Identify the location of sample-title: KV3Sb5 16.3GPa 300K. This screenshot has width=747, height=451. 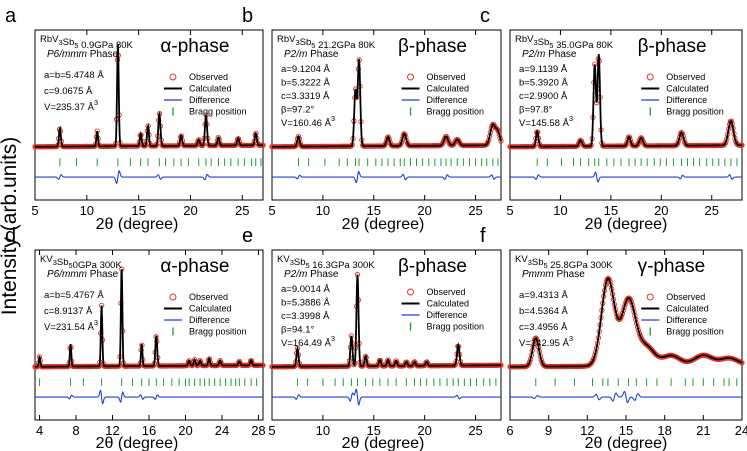
(326, 262).